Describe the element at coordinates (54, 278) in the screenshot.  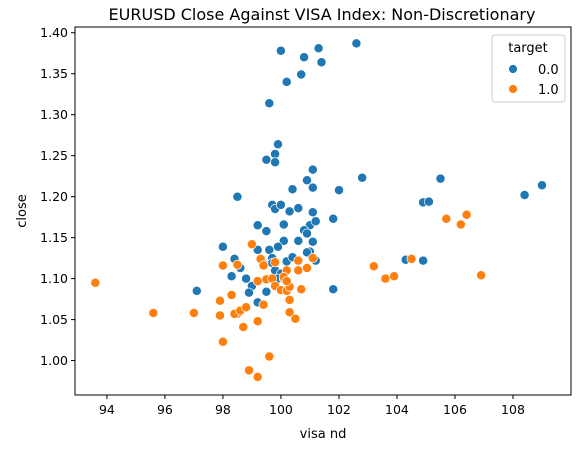
I see `y-tick-label: 1.10` at that location.